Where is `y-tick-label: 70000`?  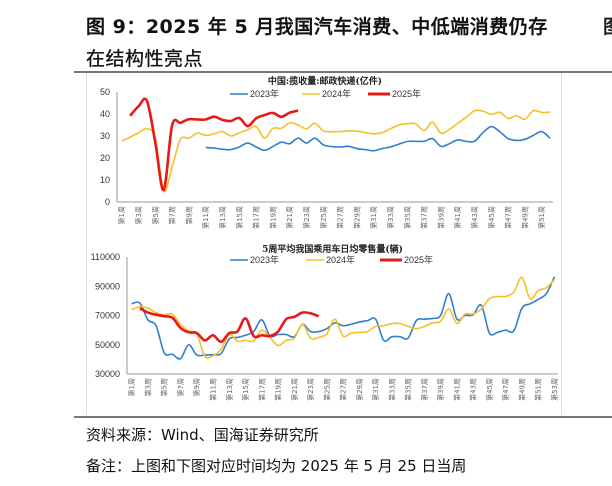
y-tick-label: 70000 is located at coordinates (107, 316).